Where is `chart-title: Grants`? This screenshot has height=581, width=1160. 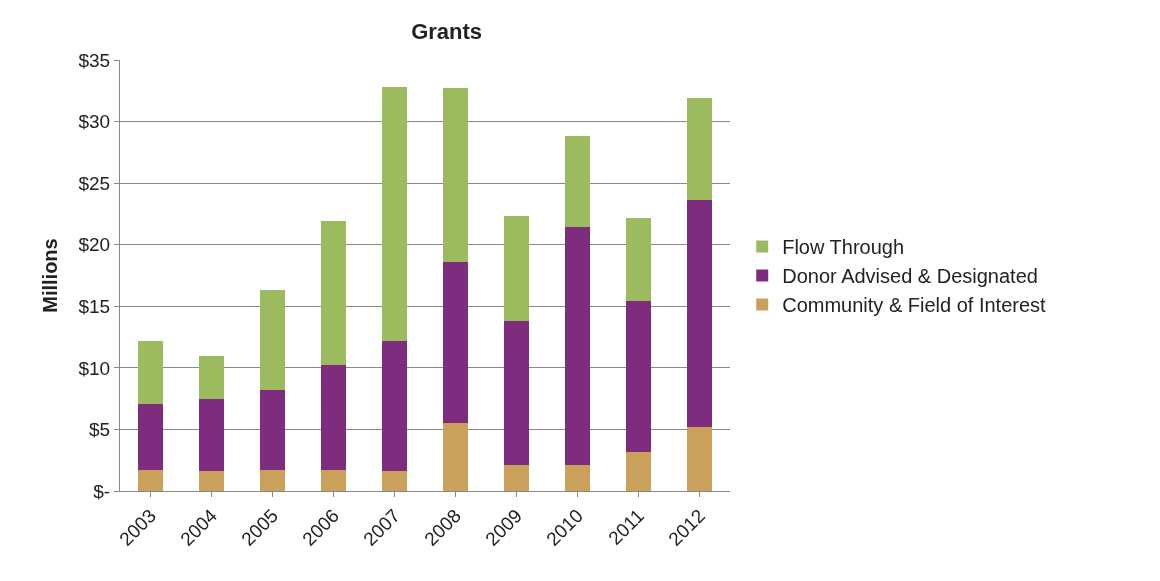 chart-title: Grants is located at coordinates (447, 31).